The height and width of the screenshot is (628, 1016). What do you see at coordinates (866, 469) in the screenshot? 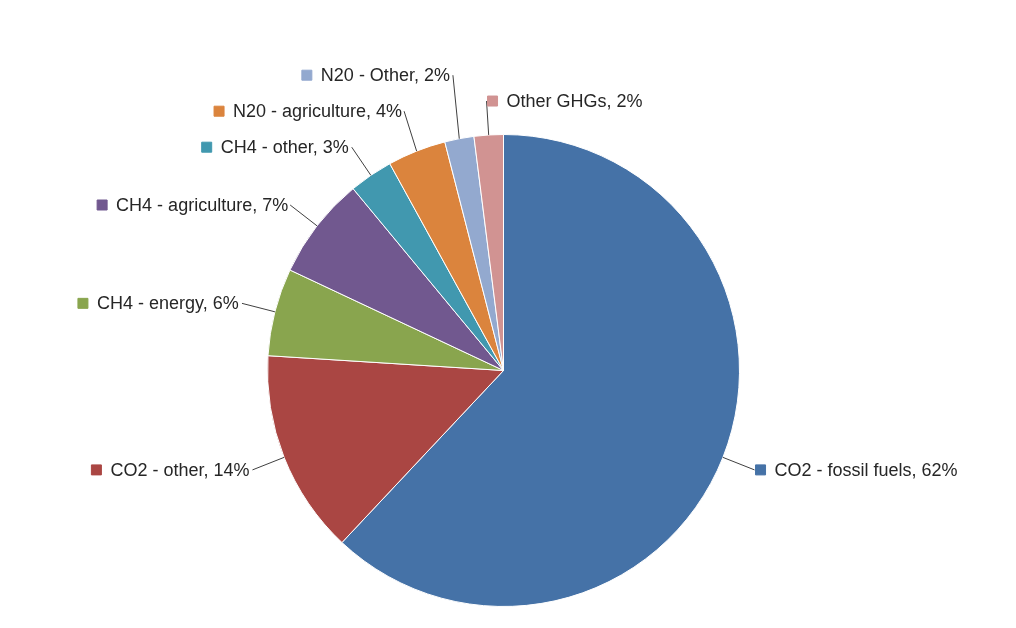
I see `legend-label: CO2 - fossil fuels, 62%` at bounding box center [866, 469].